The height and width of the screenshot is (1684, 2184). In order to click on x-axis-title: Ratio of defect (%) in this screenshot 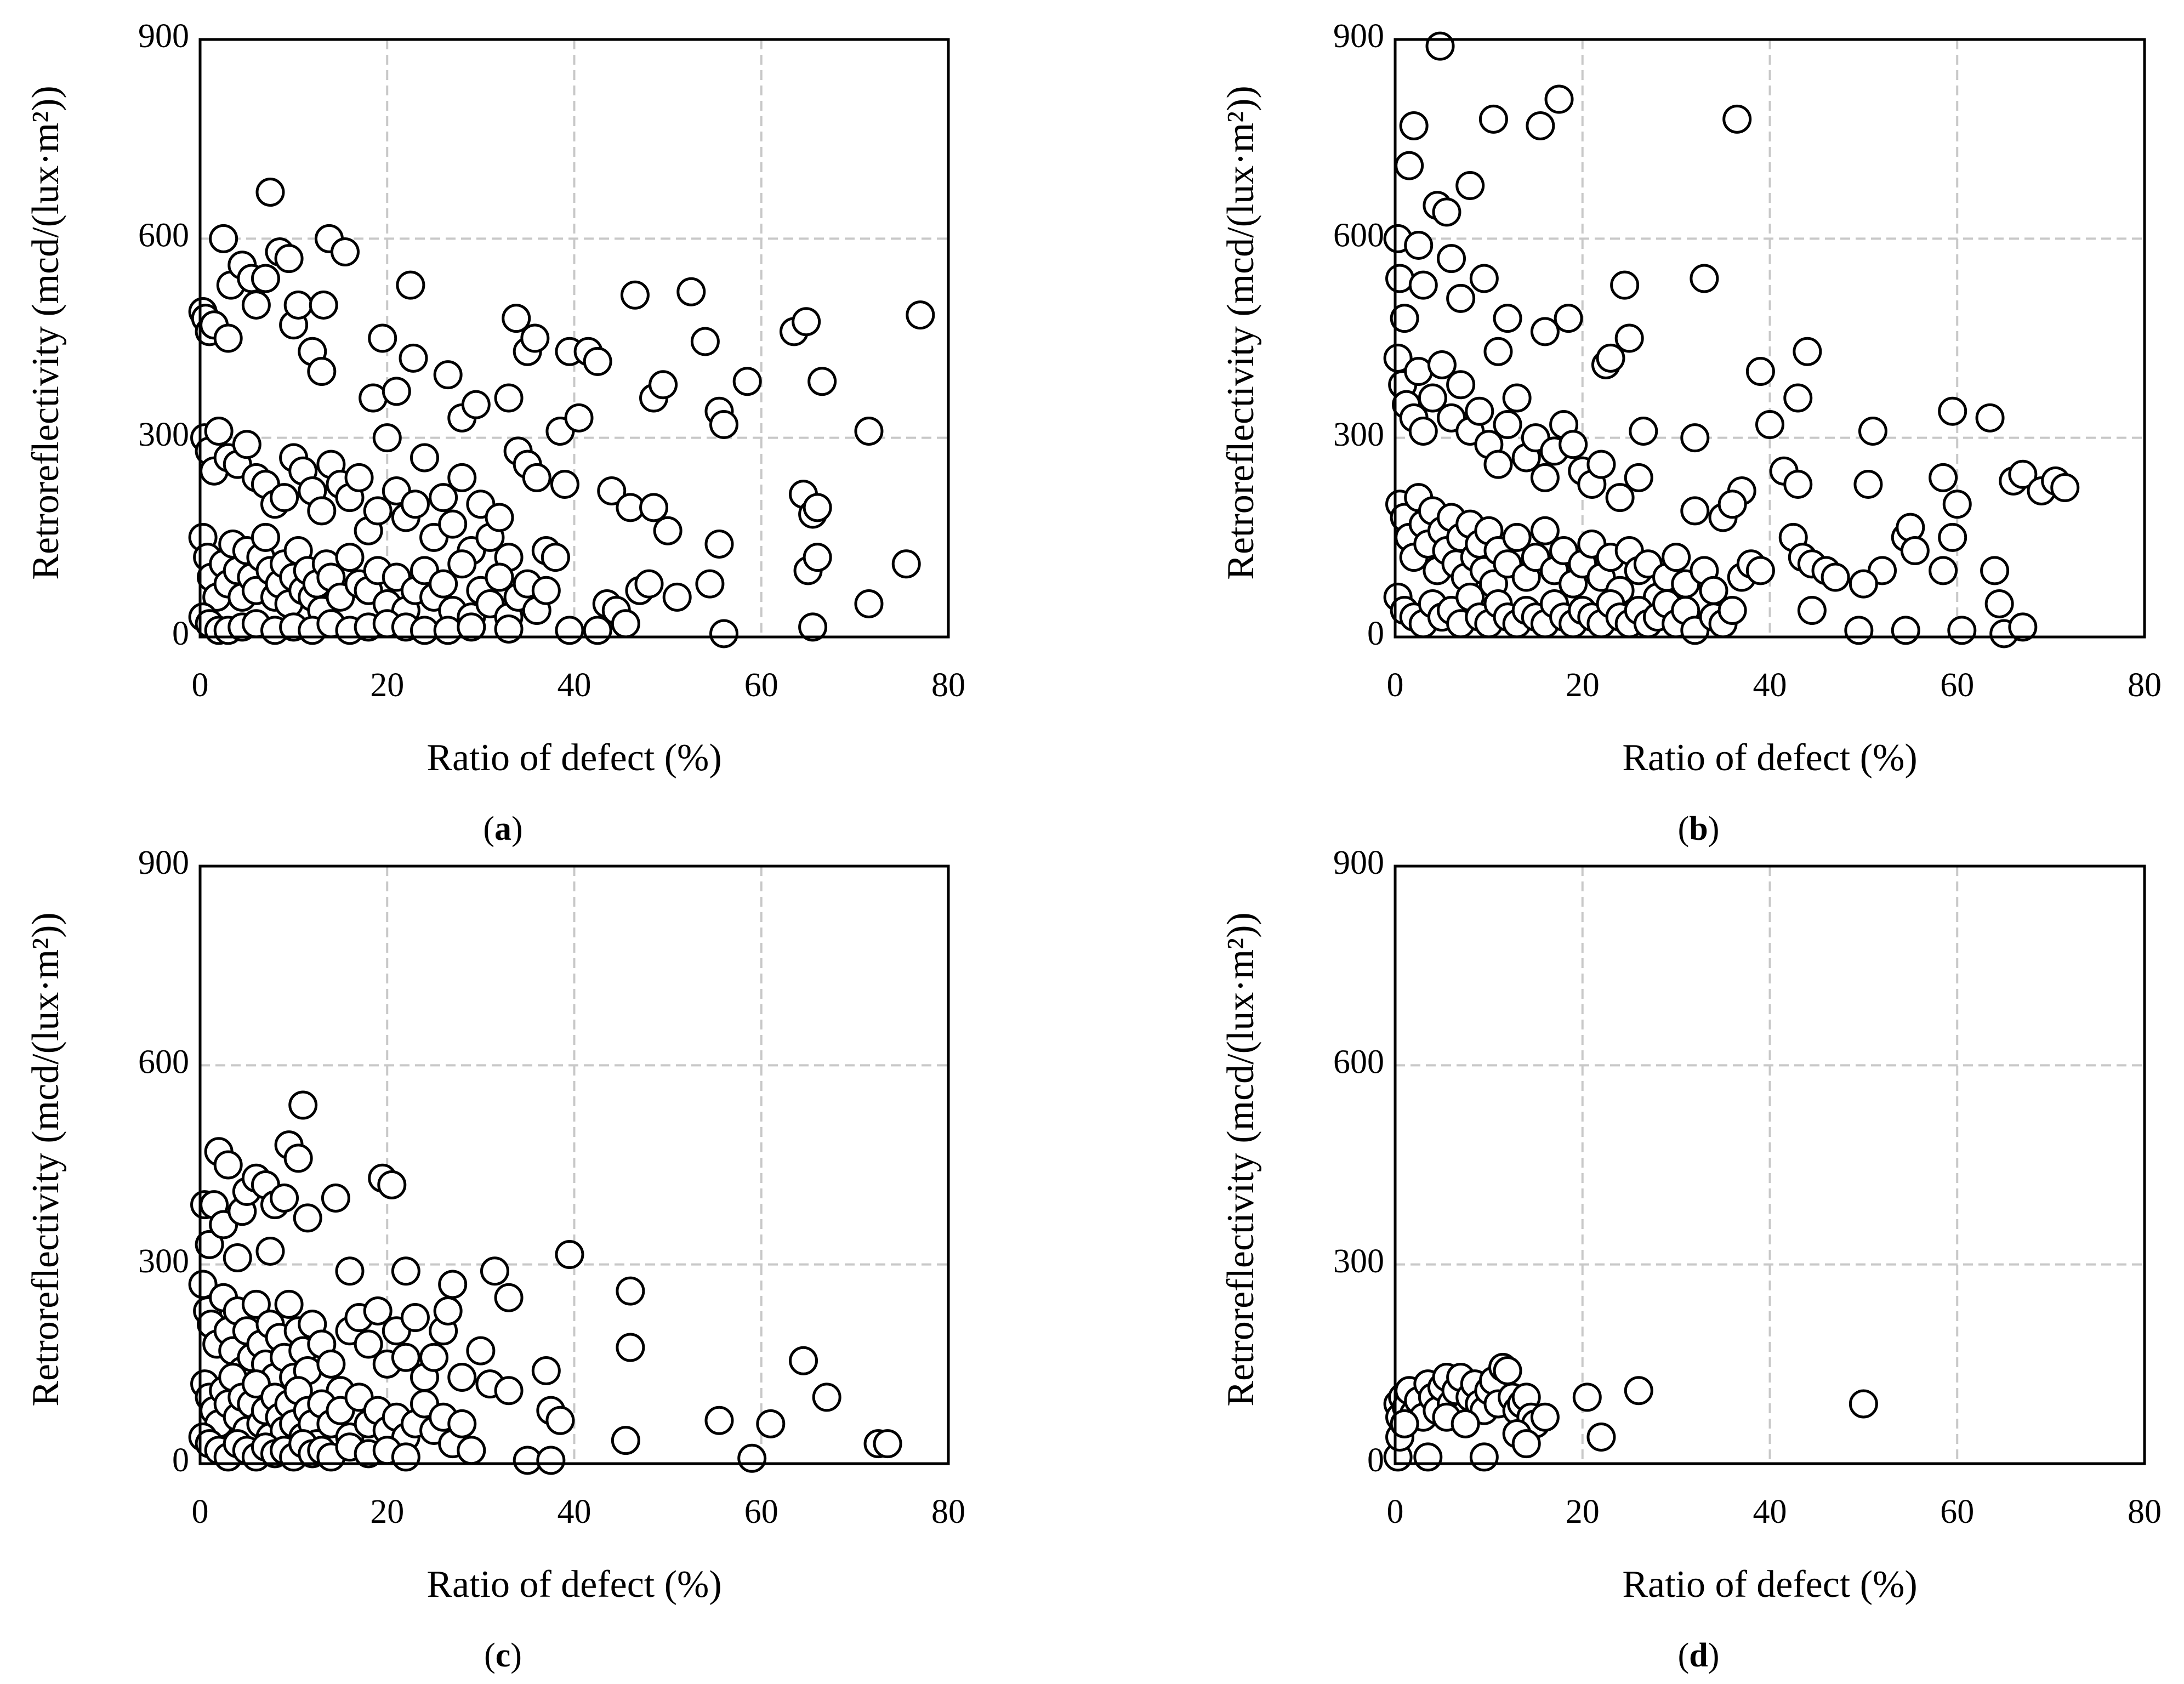, I will do `click(1769, 1585)`.